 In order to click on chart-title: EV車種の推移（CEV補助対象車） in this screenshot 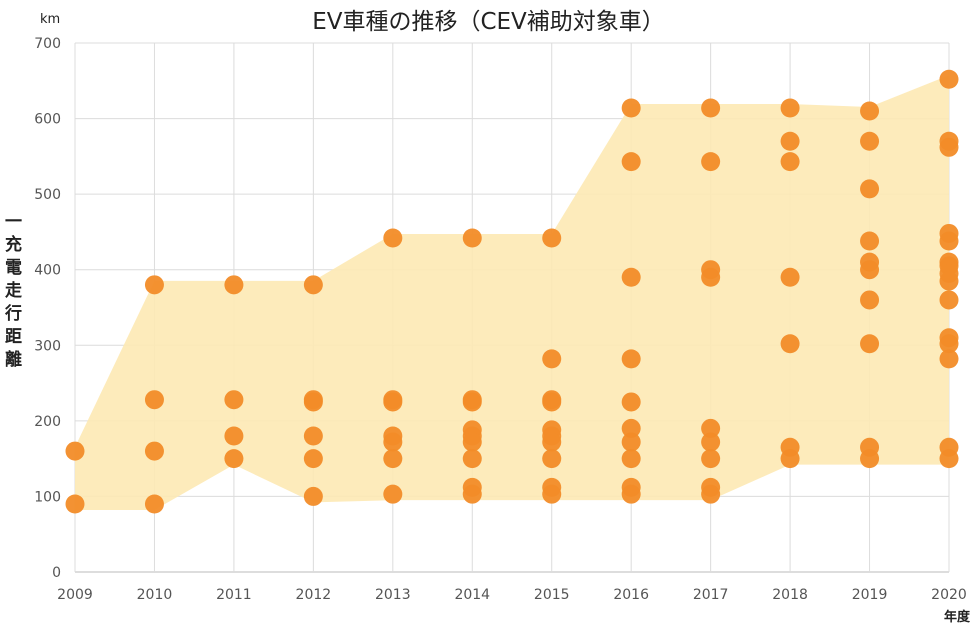, I will do `click(488, 22)`.